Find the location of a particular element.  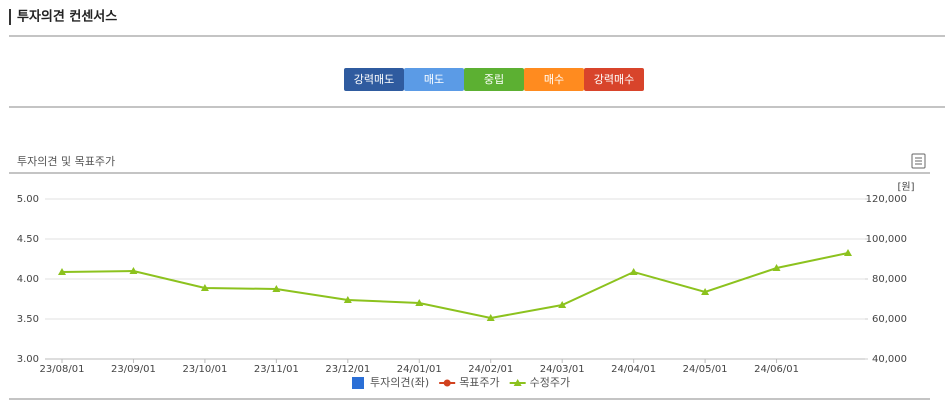

x-tick-label: 23/08/01 is located at coordinates (62, 369).